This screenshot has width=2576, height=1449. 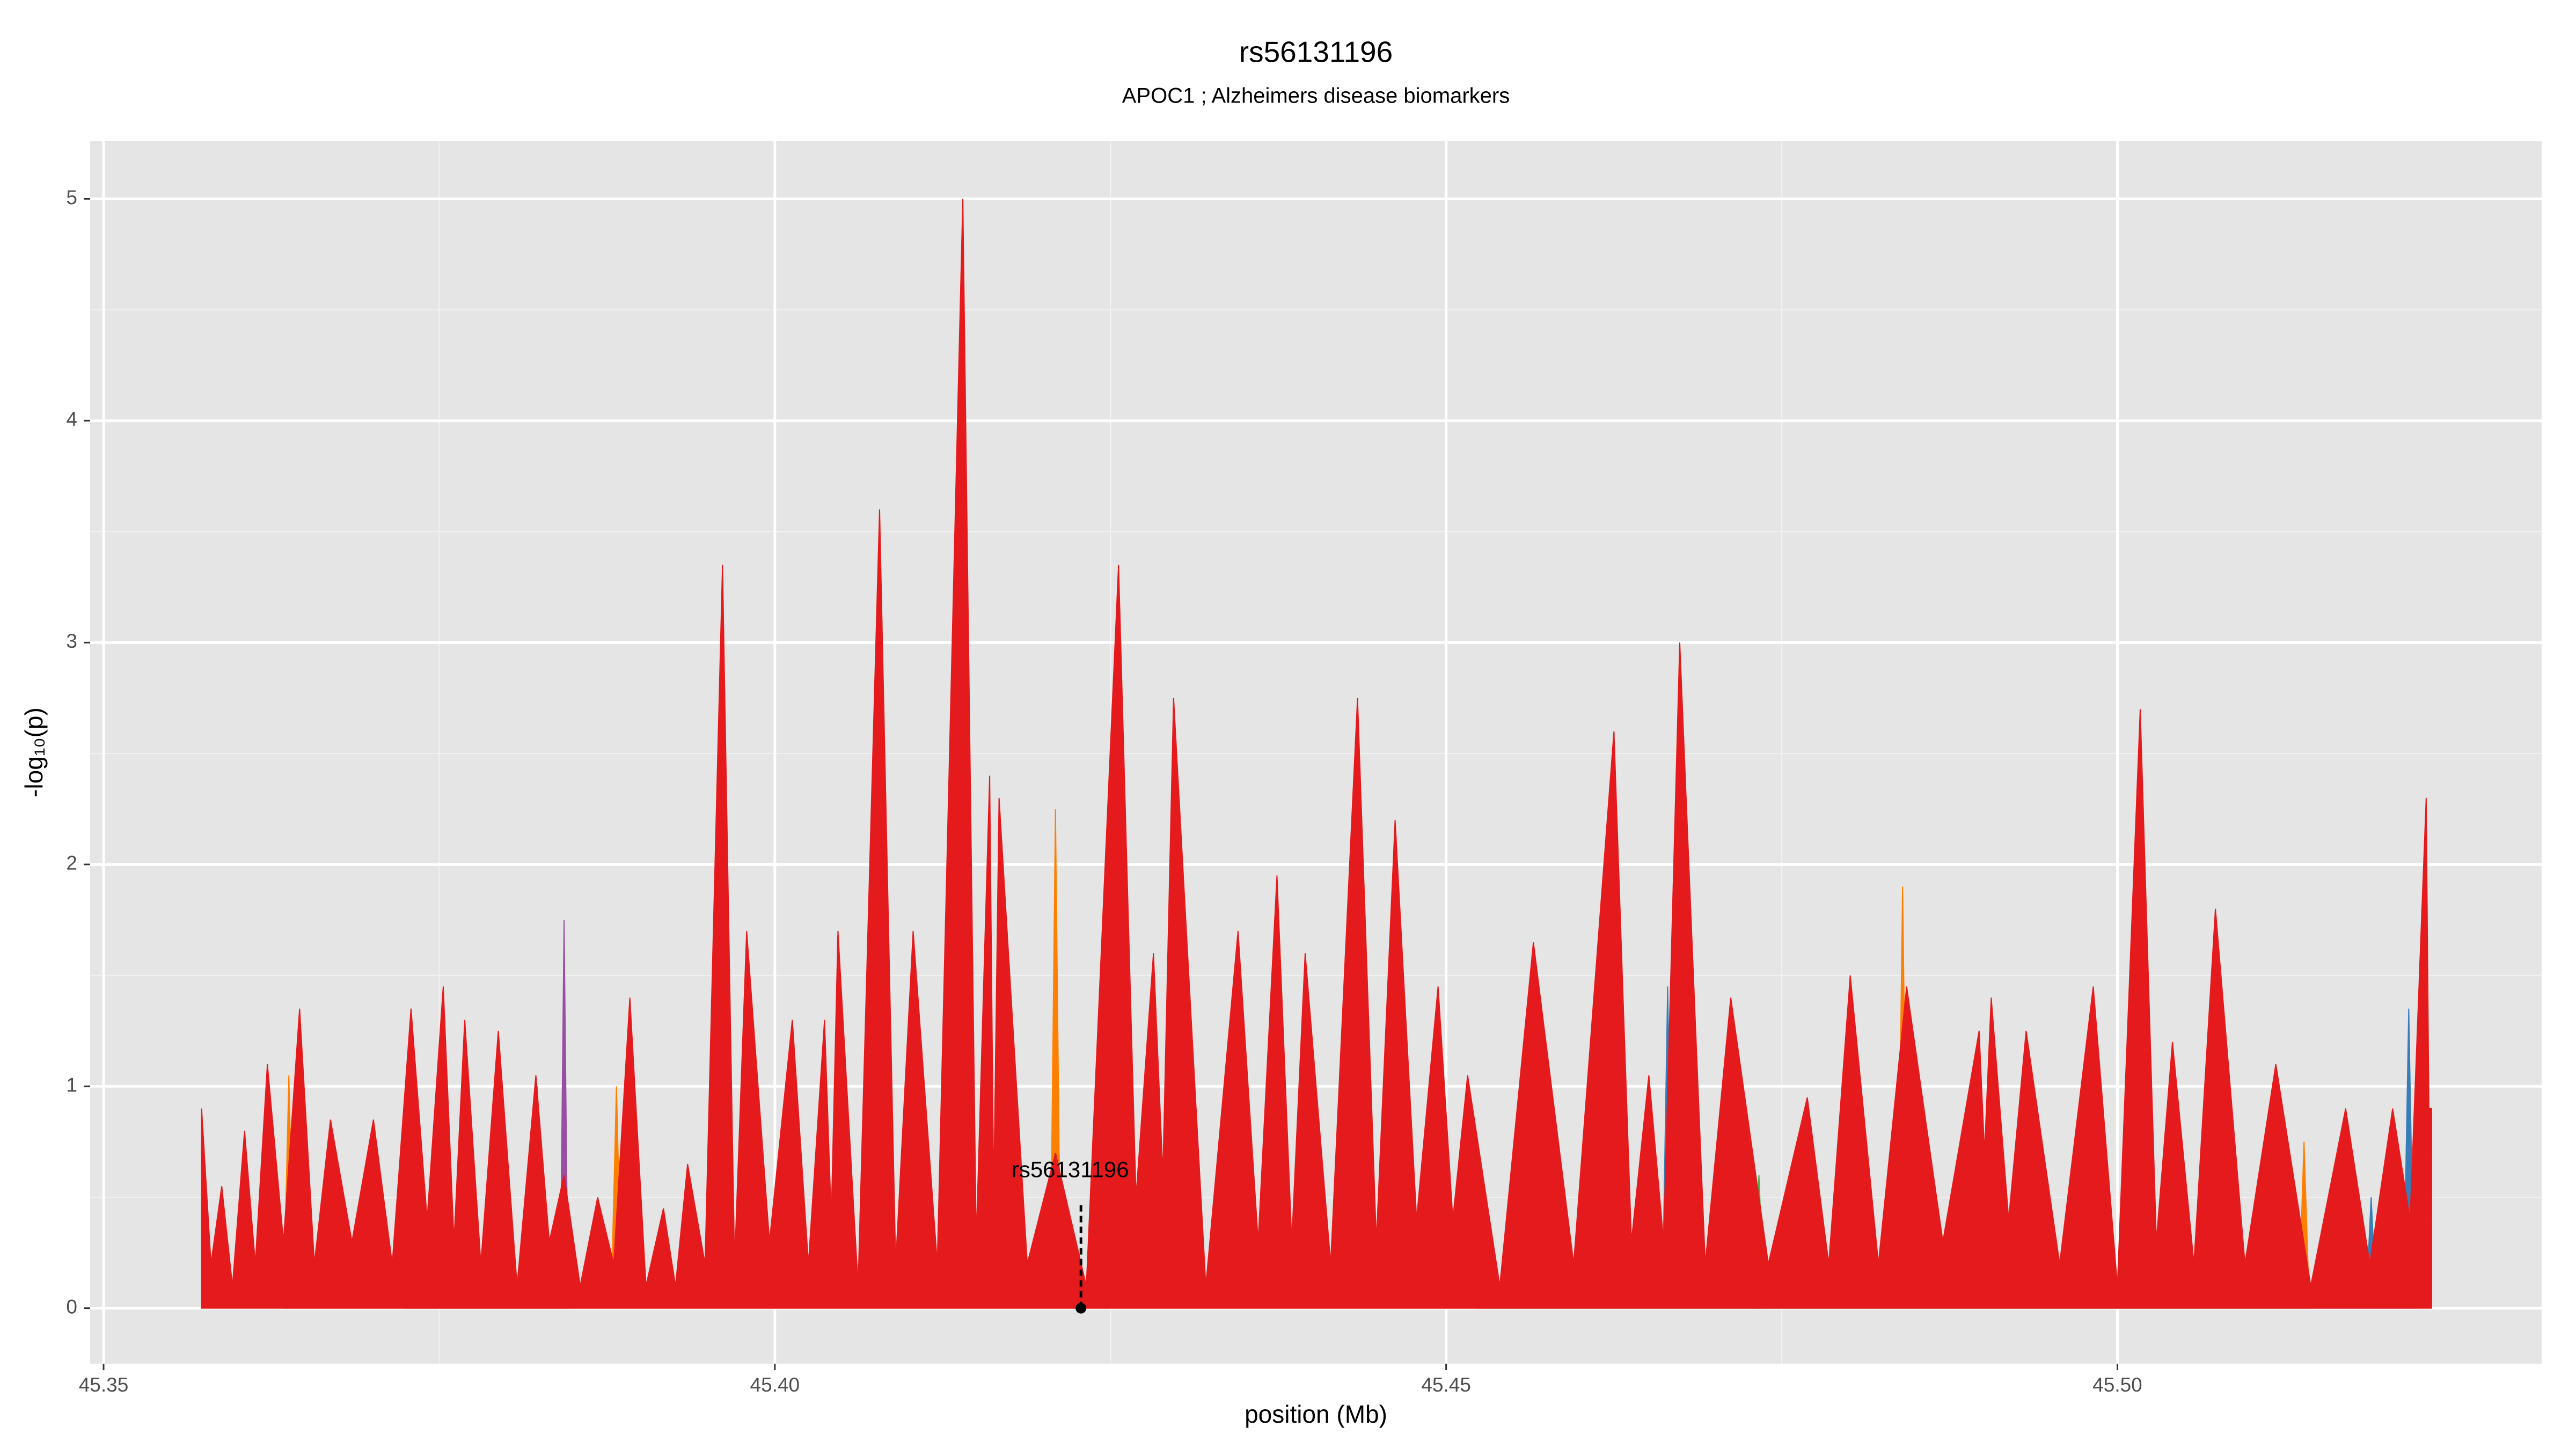 What do you see at coordinates (71, 419) in the screenshot?
I see `y-tick-label: 4` at bounding box center [71, 419].